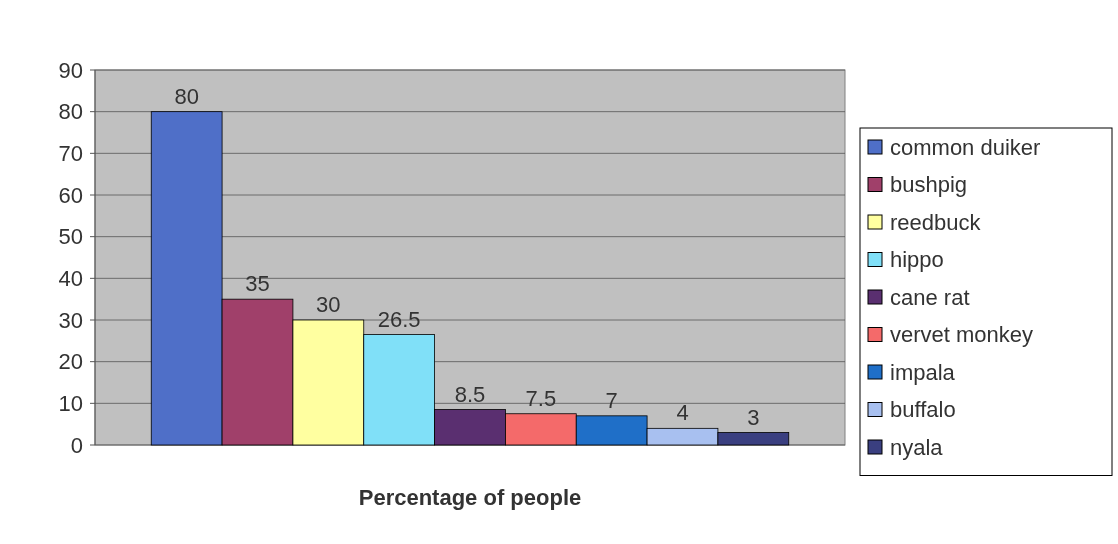  I want to click on y-tick-label: 80, so click(70, 112).